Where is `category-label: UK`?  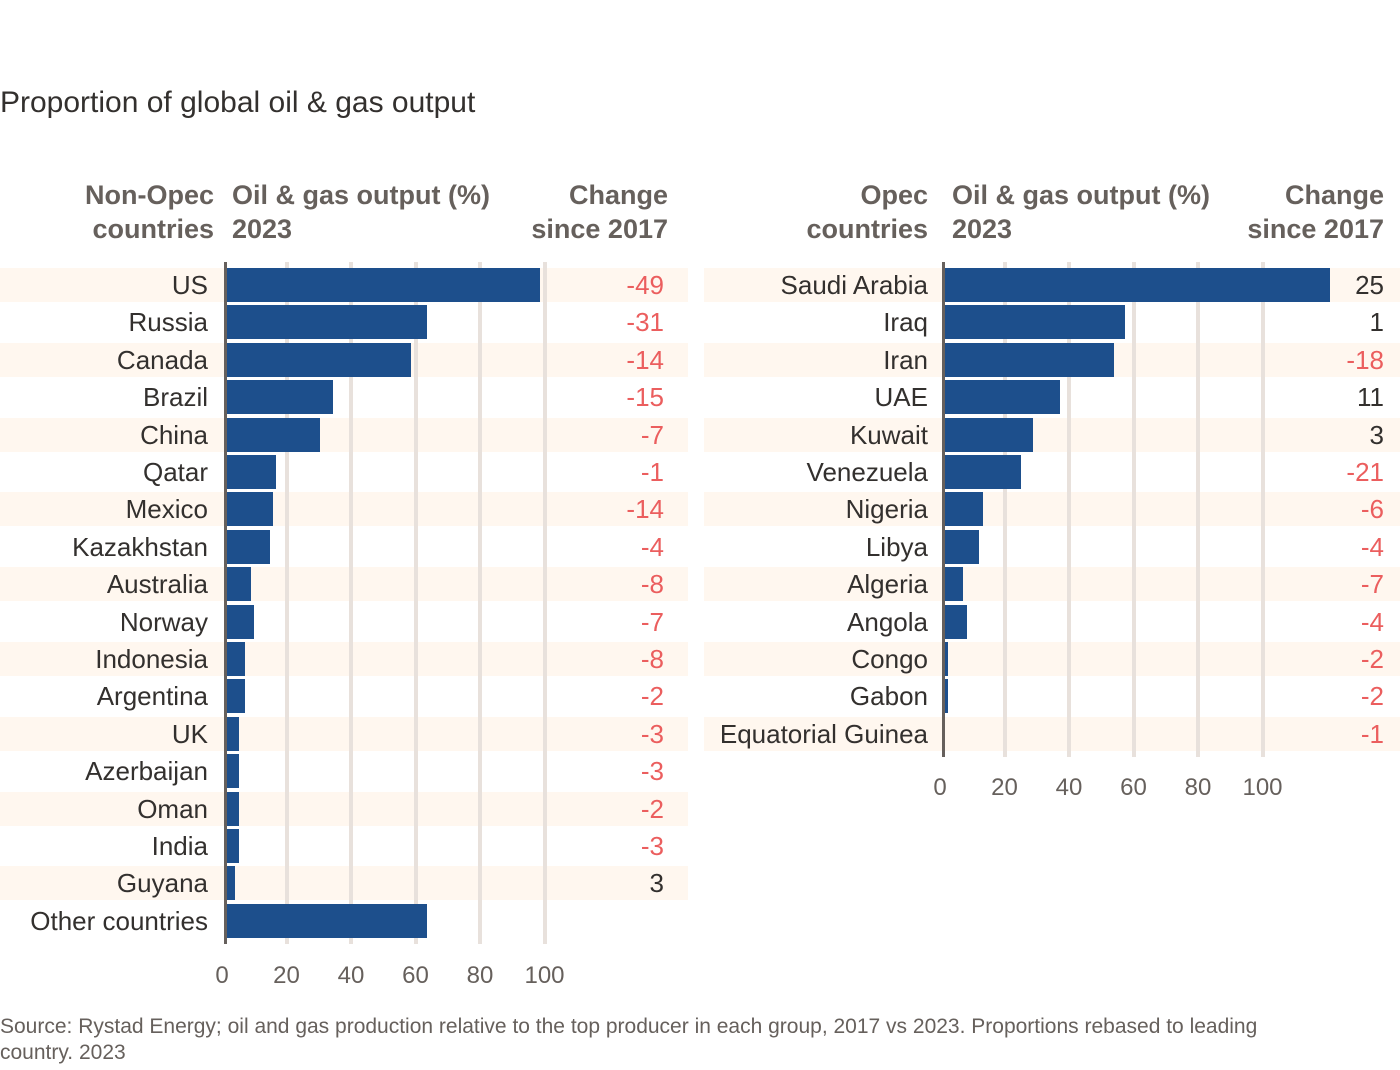
category-label: UK is located at coordinates (189, 733).